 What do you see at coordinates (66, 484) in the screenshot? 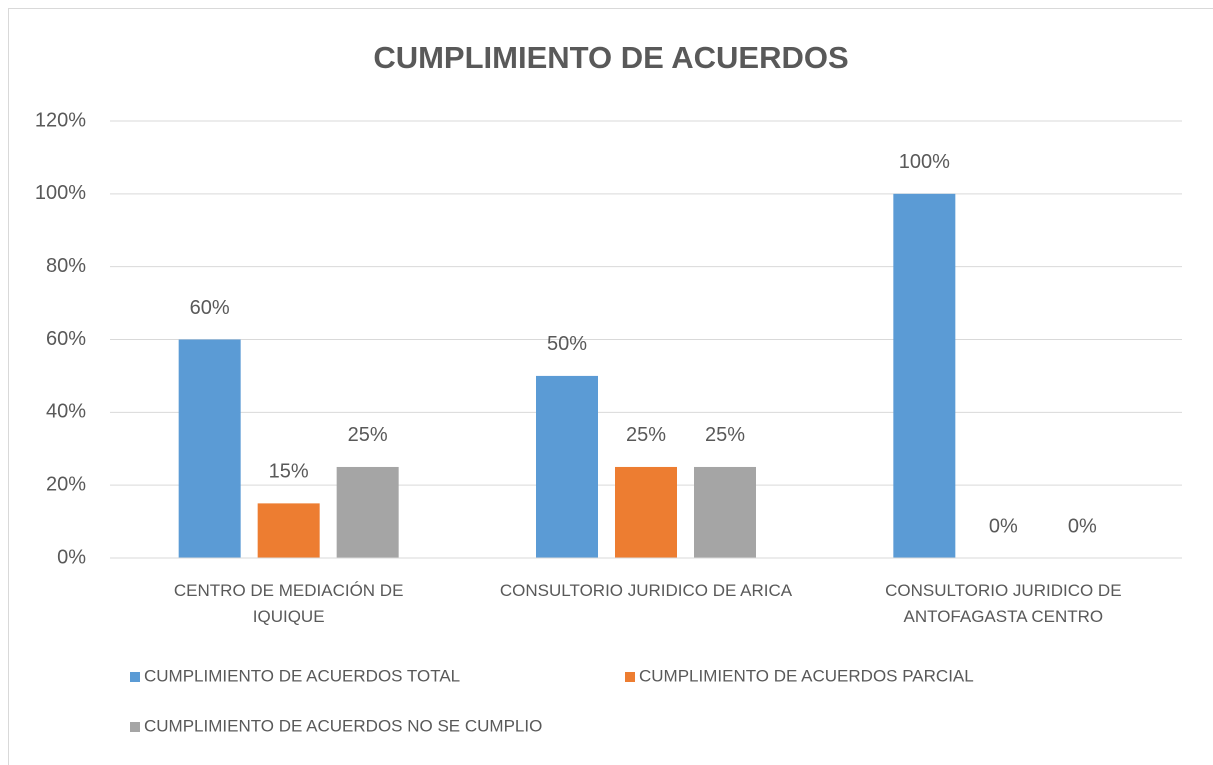
I see `y-tick-label: 20%` at bounding box center [66, 484].